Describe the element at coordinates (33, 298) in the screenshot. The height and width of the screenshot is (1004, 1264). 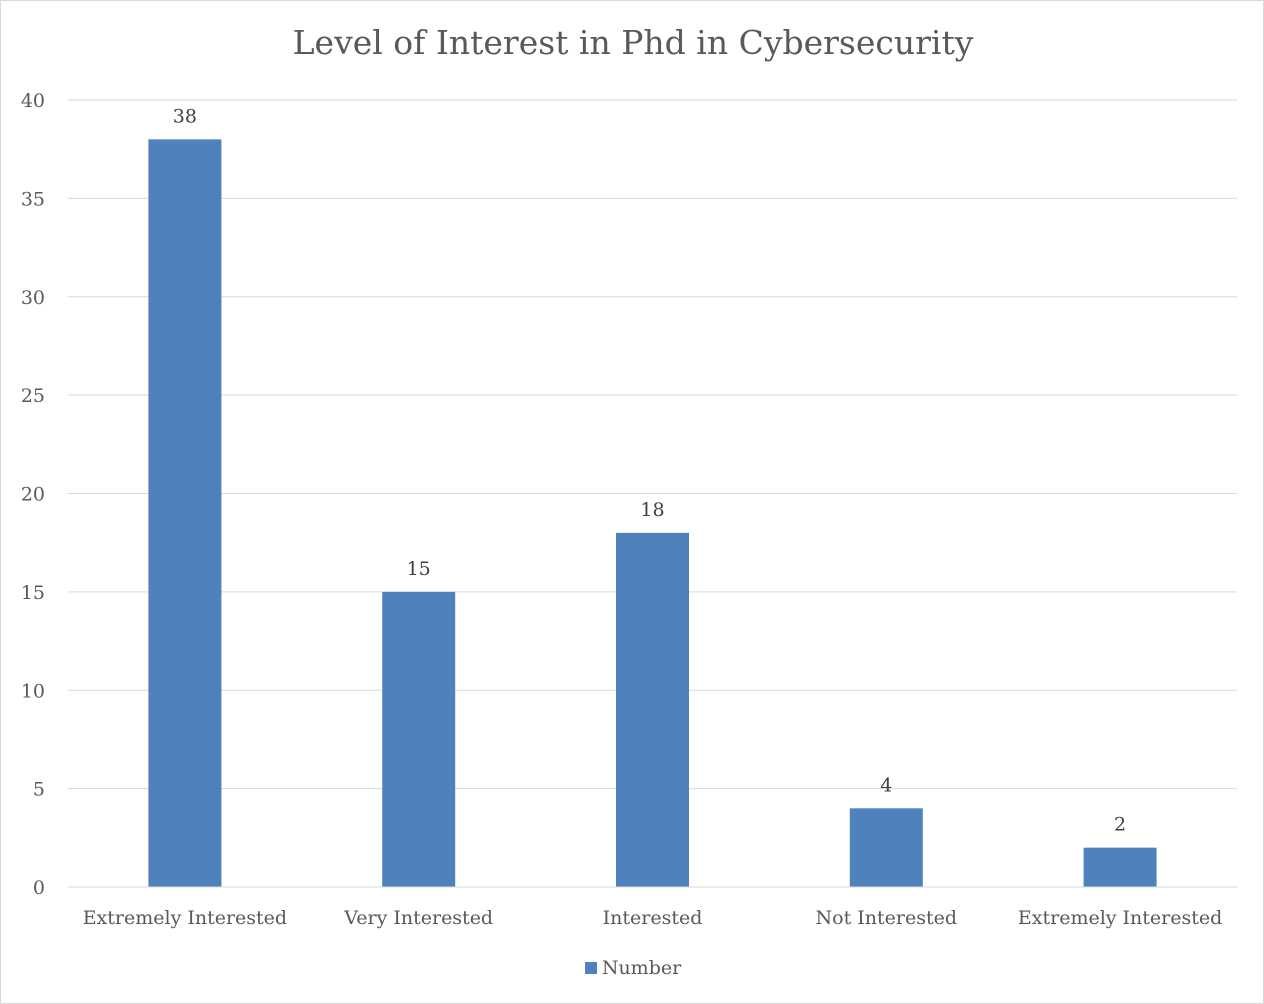
I see `y-tick-label: 30` at that location.